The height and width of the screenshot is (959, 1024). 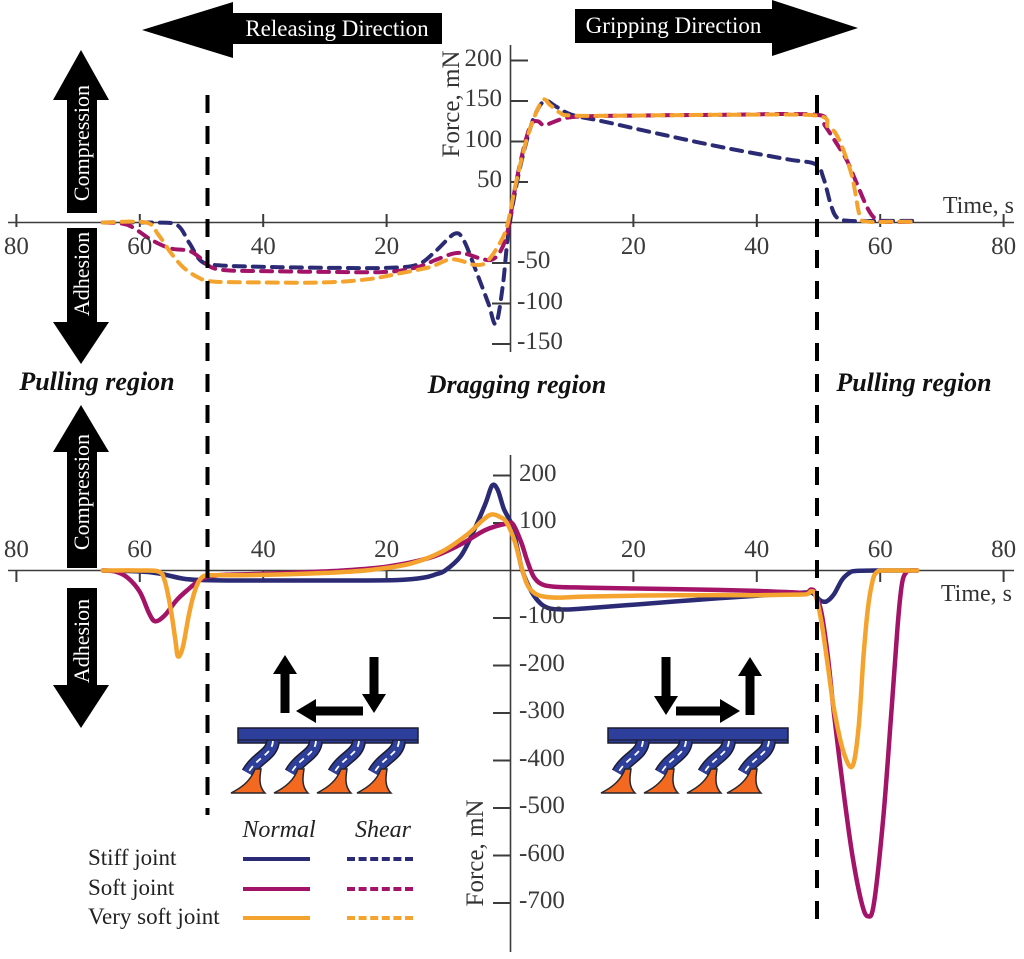 I want to click on gripping-arrow-head-icon, so click(x=815, y=28).